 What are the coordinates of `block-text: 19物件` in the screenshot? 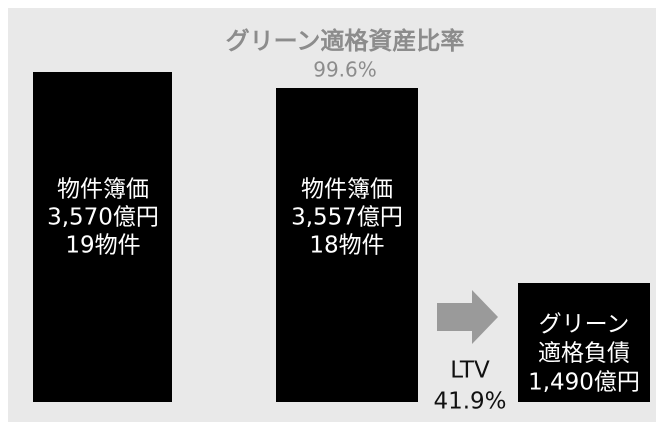 It's located at (102, 246).